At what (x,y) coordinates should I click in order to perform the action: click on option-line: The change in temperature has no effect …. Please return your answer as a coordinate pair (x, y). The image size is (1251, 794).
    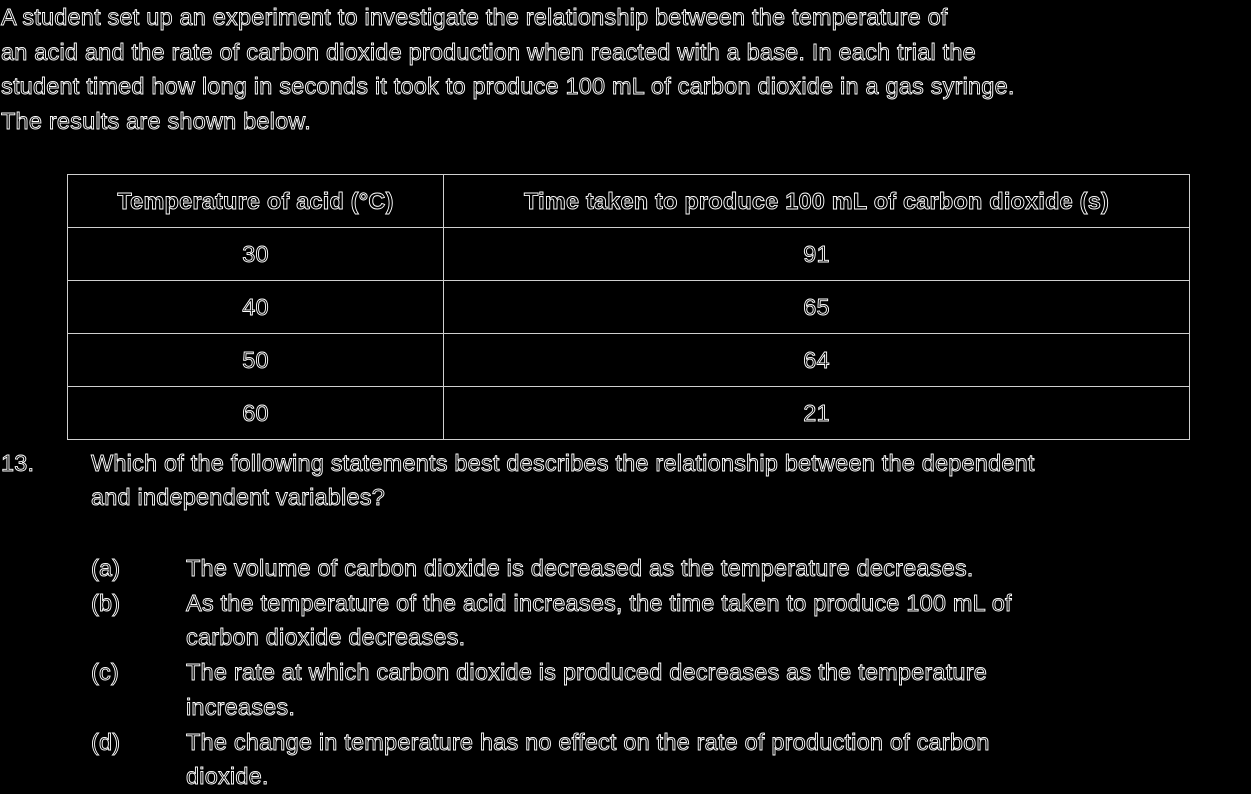
    Looking at the image, I should click on (588, 741).